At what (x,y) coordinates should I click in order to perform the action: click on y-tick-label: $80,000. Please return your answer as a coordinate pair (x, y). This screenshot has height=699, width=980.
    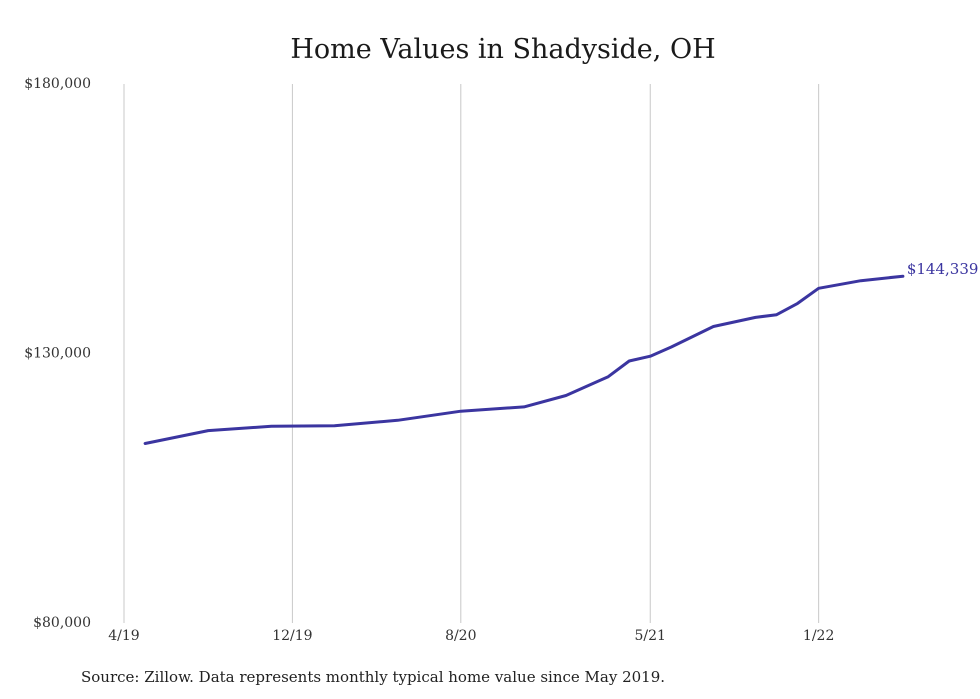
    Looking at the image, I should click on (62, 623).